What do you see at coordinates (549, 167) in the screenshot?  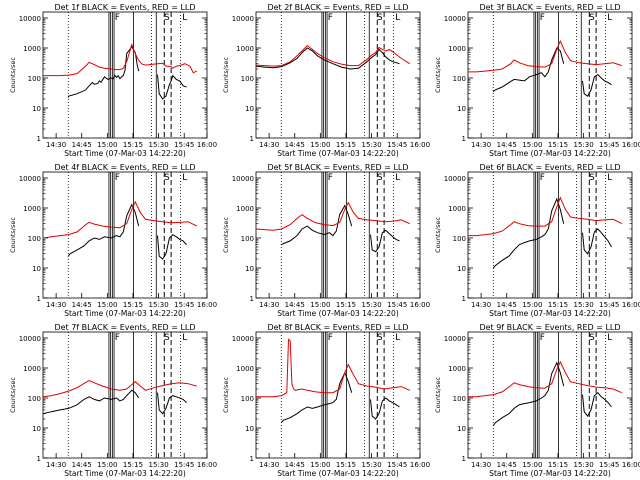 I see `panel-title: Det 6f BLACK = Events, RED = LLD` at bounding box center [549, 167].